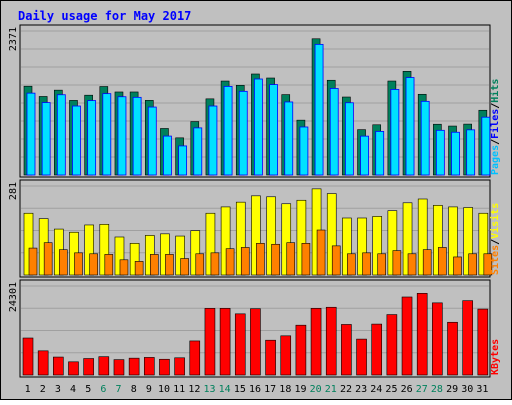  Describe the element at coordinates (495, 221) in the screenshot. I see `legend-visits: Visits` at that location.